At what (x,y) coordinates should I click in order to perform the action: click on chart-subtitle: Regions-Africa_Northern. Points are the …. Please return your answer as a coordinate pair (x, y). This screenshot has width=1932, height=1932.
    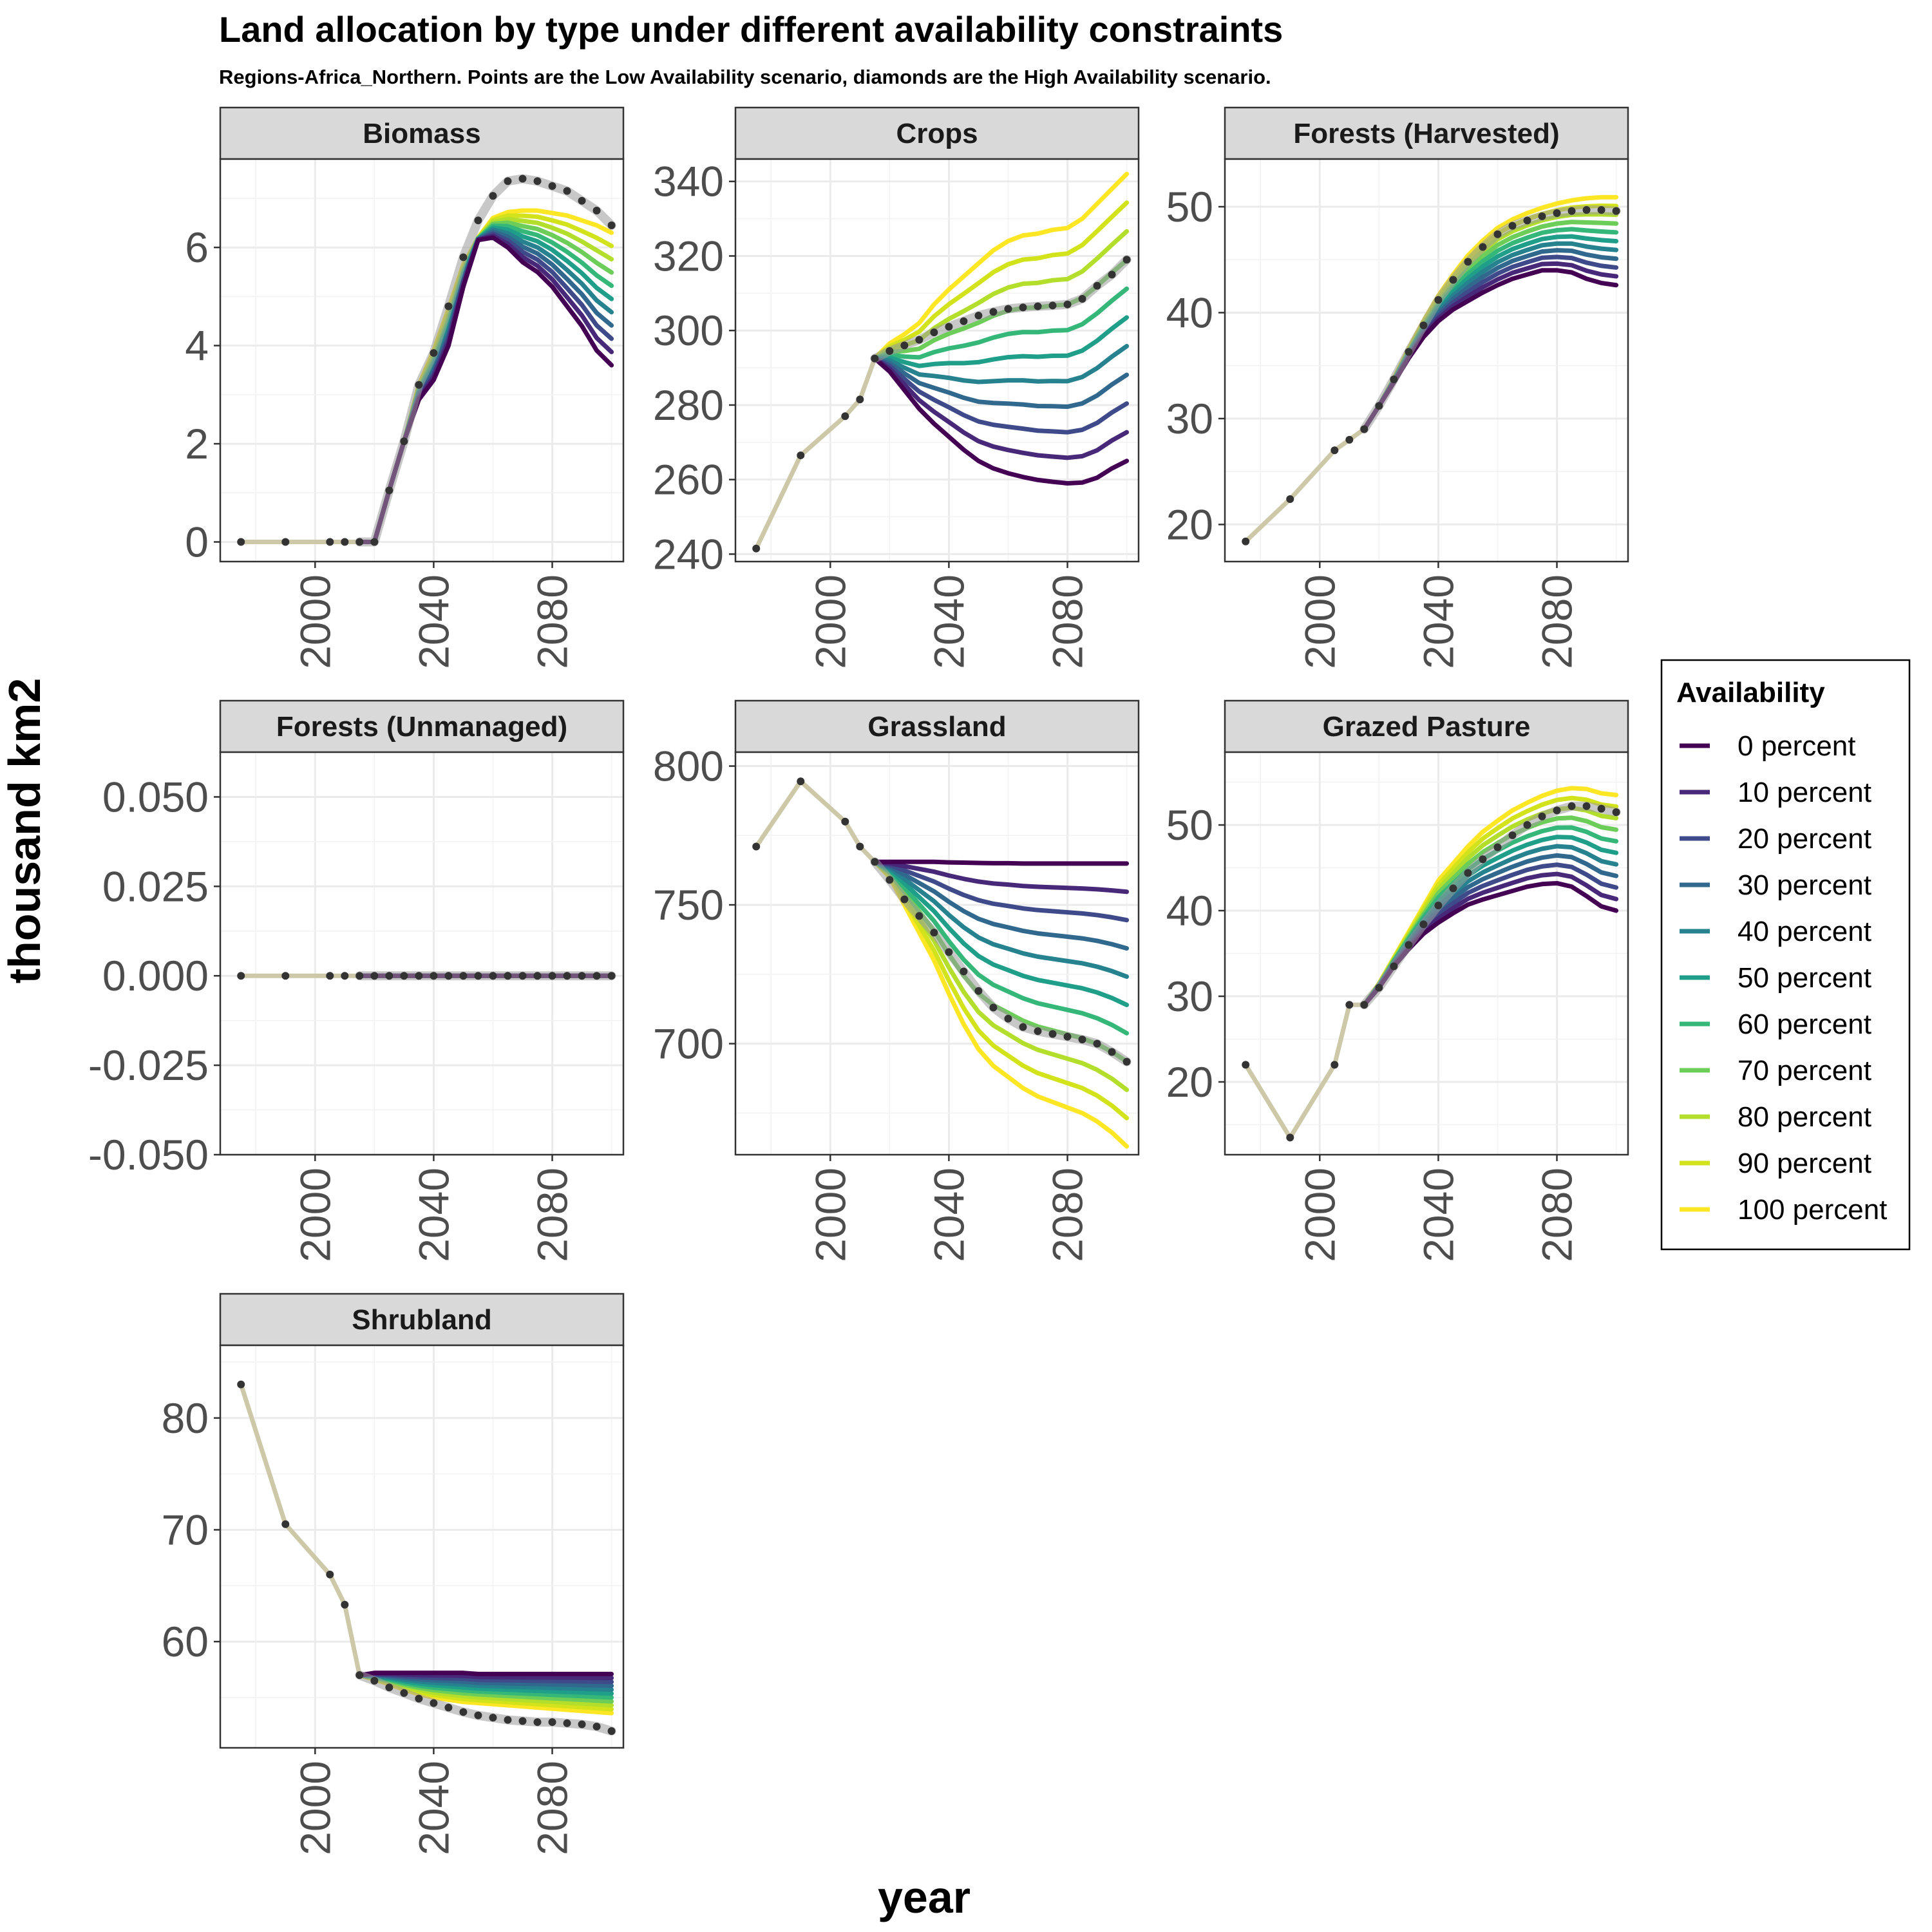
    Looking at the image, I should click on (745, 77).